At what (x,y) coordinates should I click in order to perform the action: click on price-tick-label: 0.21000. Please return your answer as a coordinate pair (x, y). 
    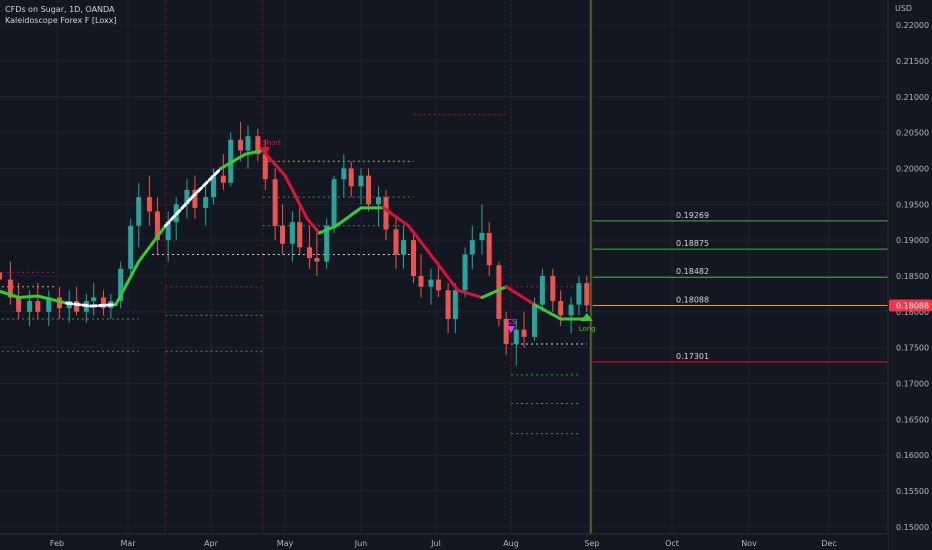
    Looking at the image, I should click on (912, 97).